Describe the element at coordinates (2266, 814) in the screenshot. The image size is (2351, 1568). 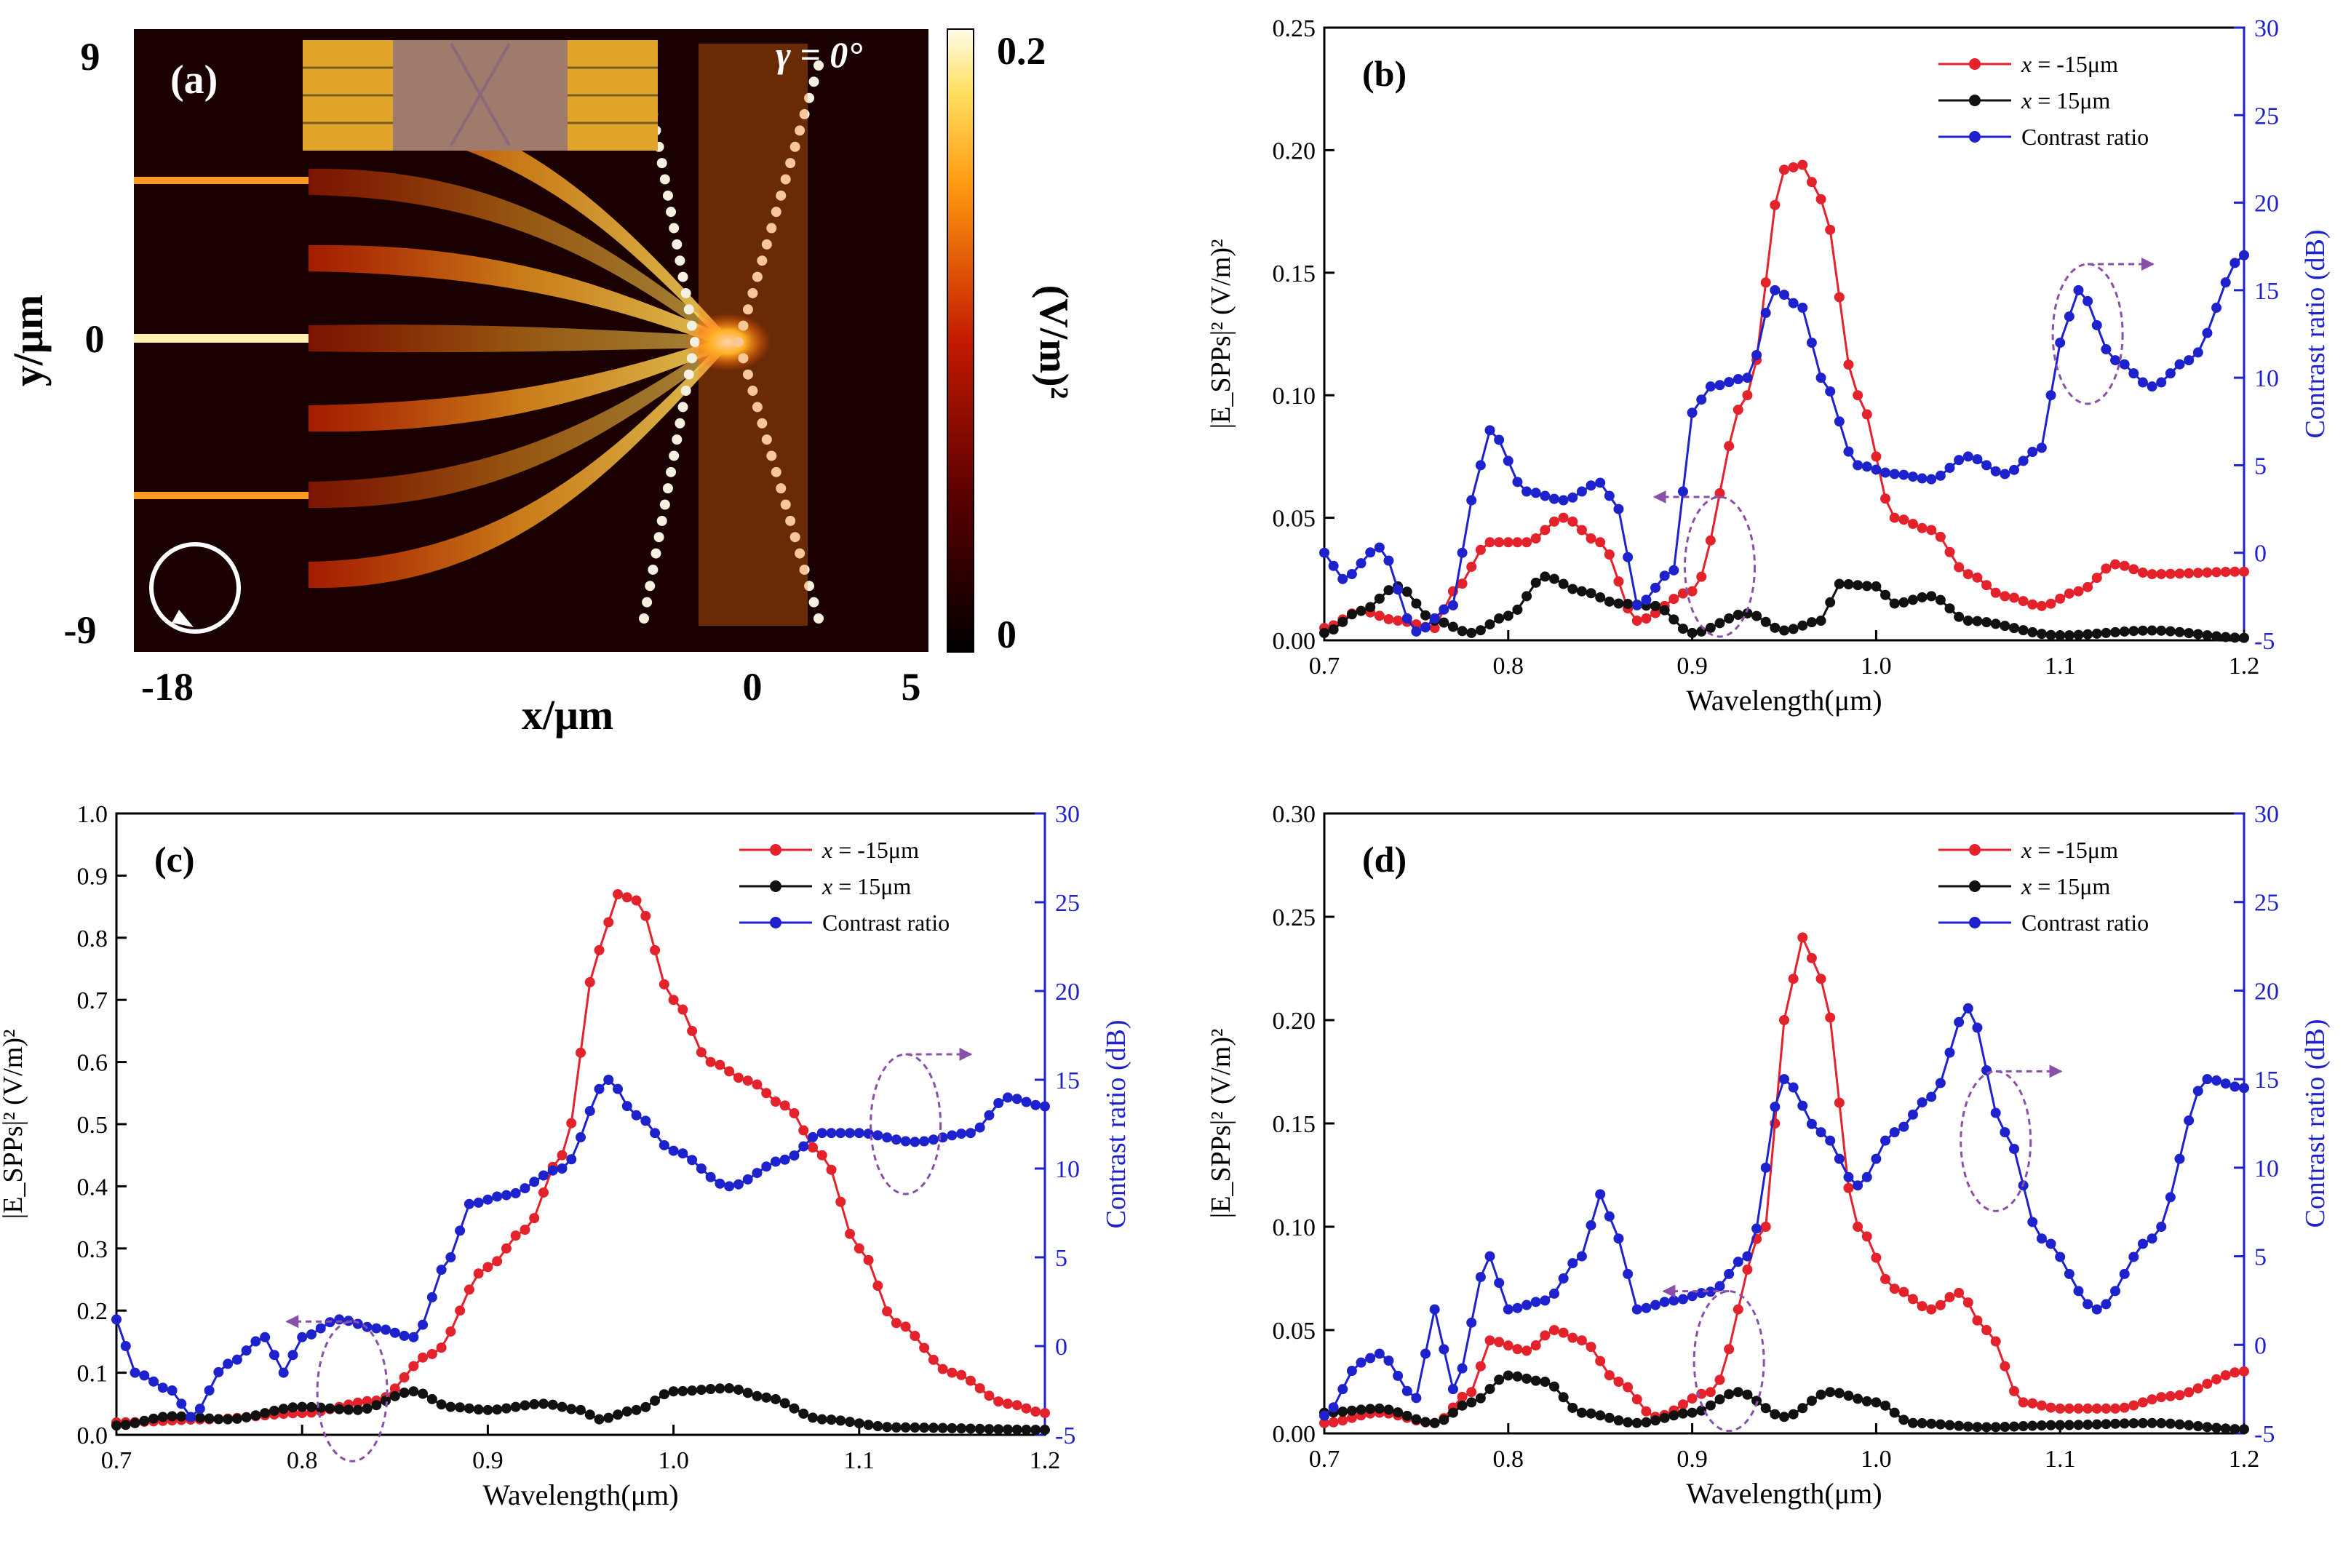
I see `right-tick-label: 30` at that location.